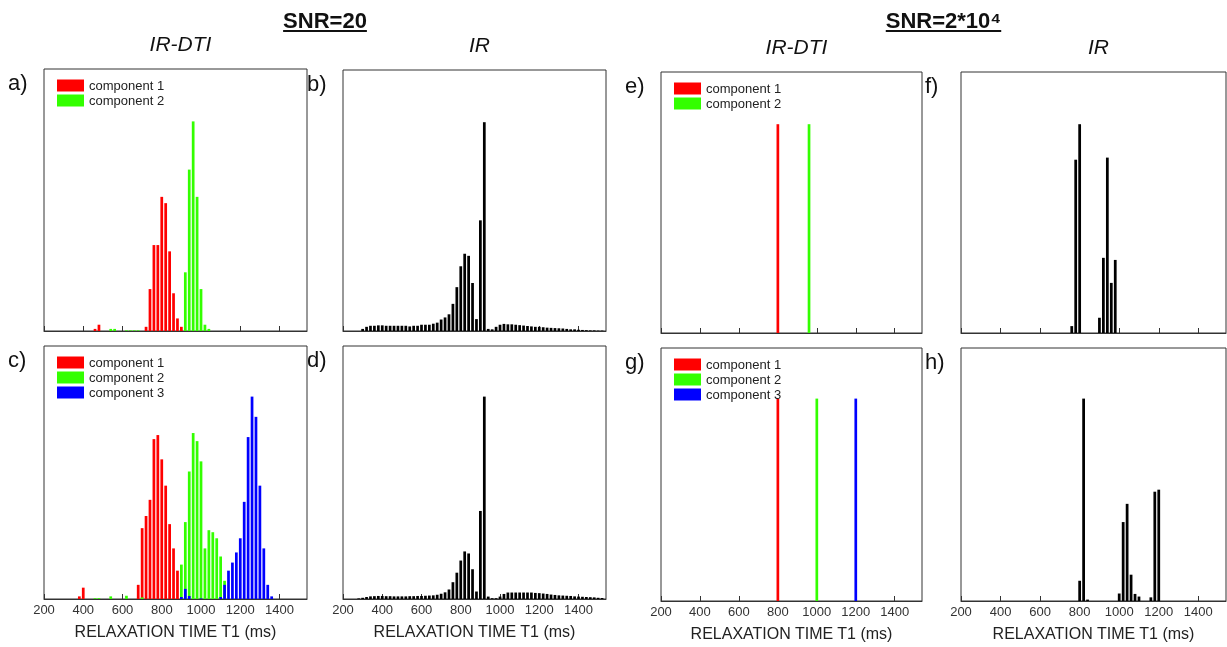 The image size is (1227, 647). I want to click on text: b), so click(317, 83).